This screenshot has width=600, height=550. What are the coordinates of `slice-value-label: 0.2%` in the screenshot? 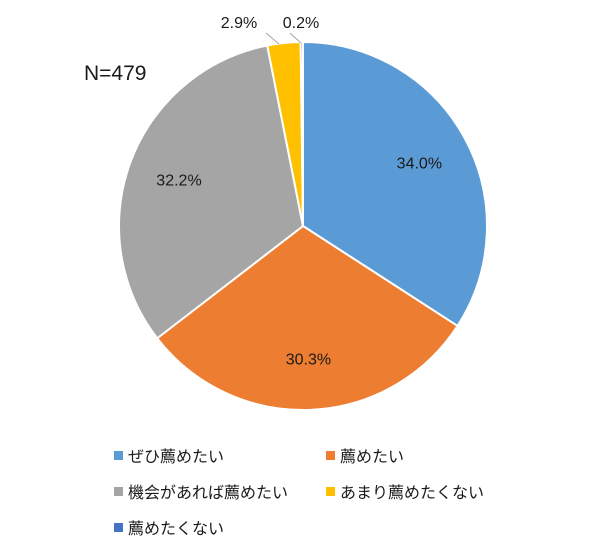 It's located at (301, 23).